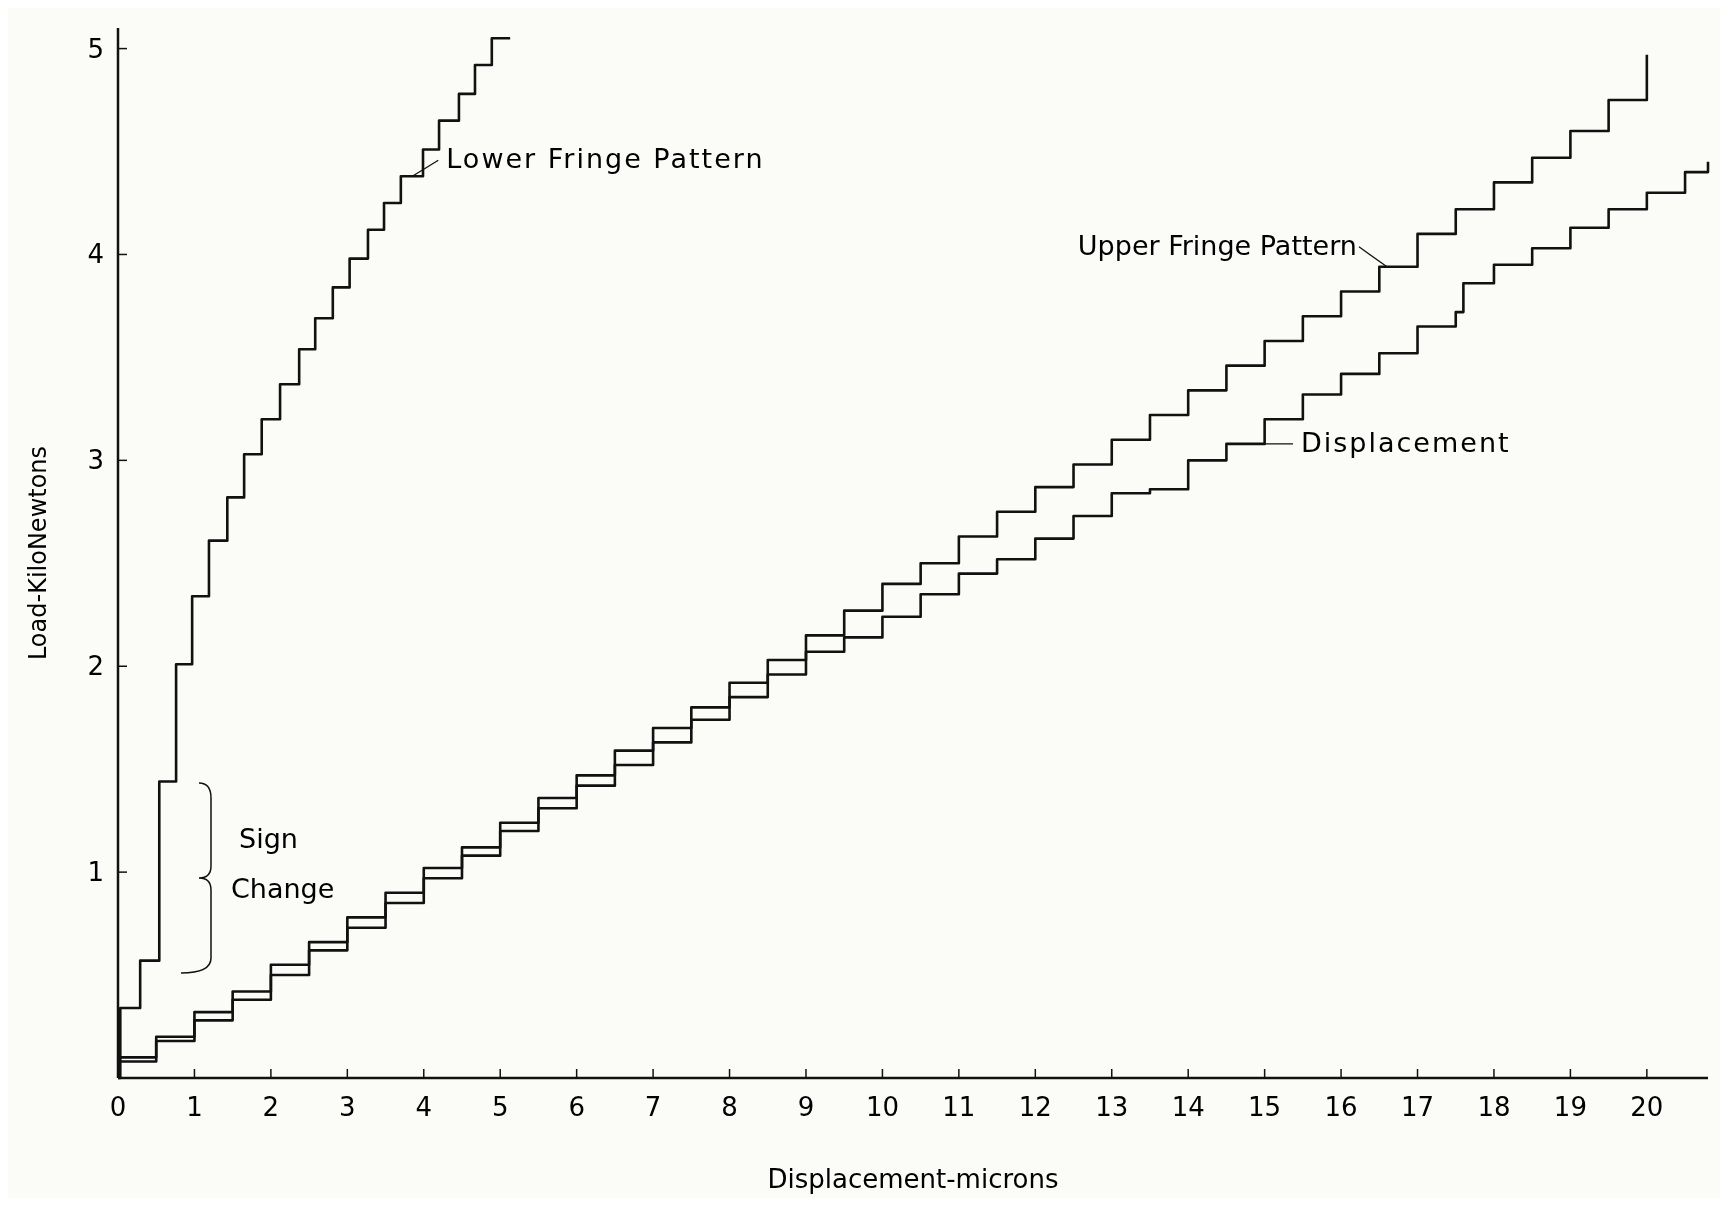  Describe the element at coordinates (271, 1107) in the screenshot. I see `x-tick-label: 2` at that location.